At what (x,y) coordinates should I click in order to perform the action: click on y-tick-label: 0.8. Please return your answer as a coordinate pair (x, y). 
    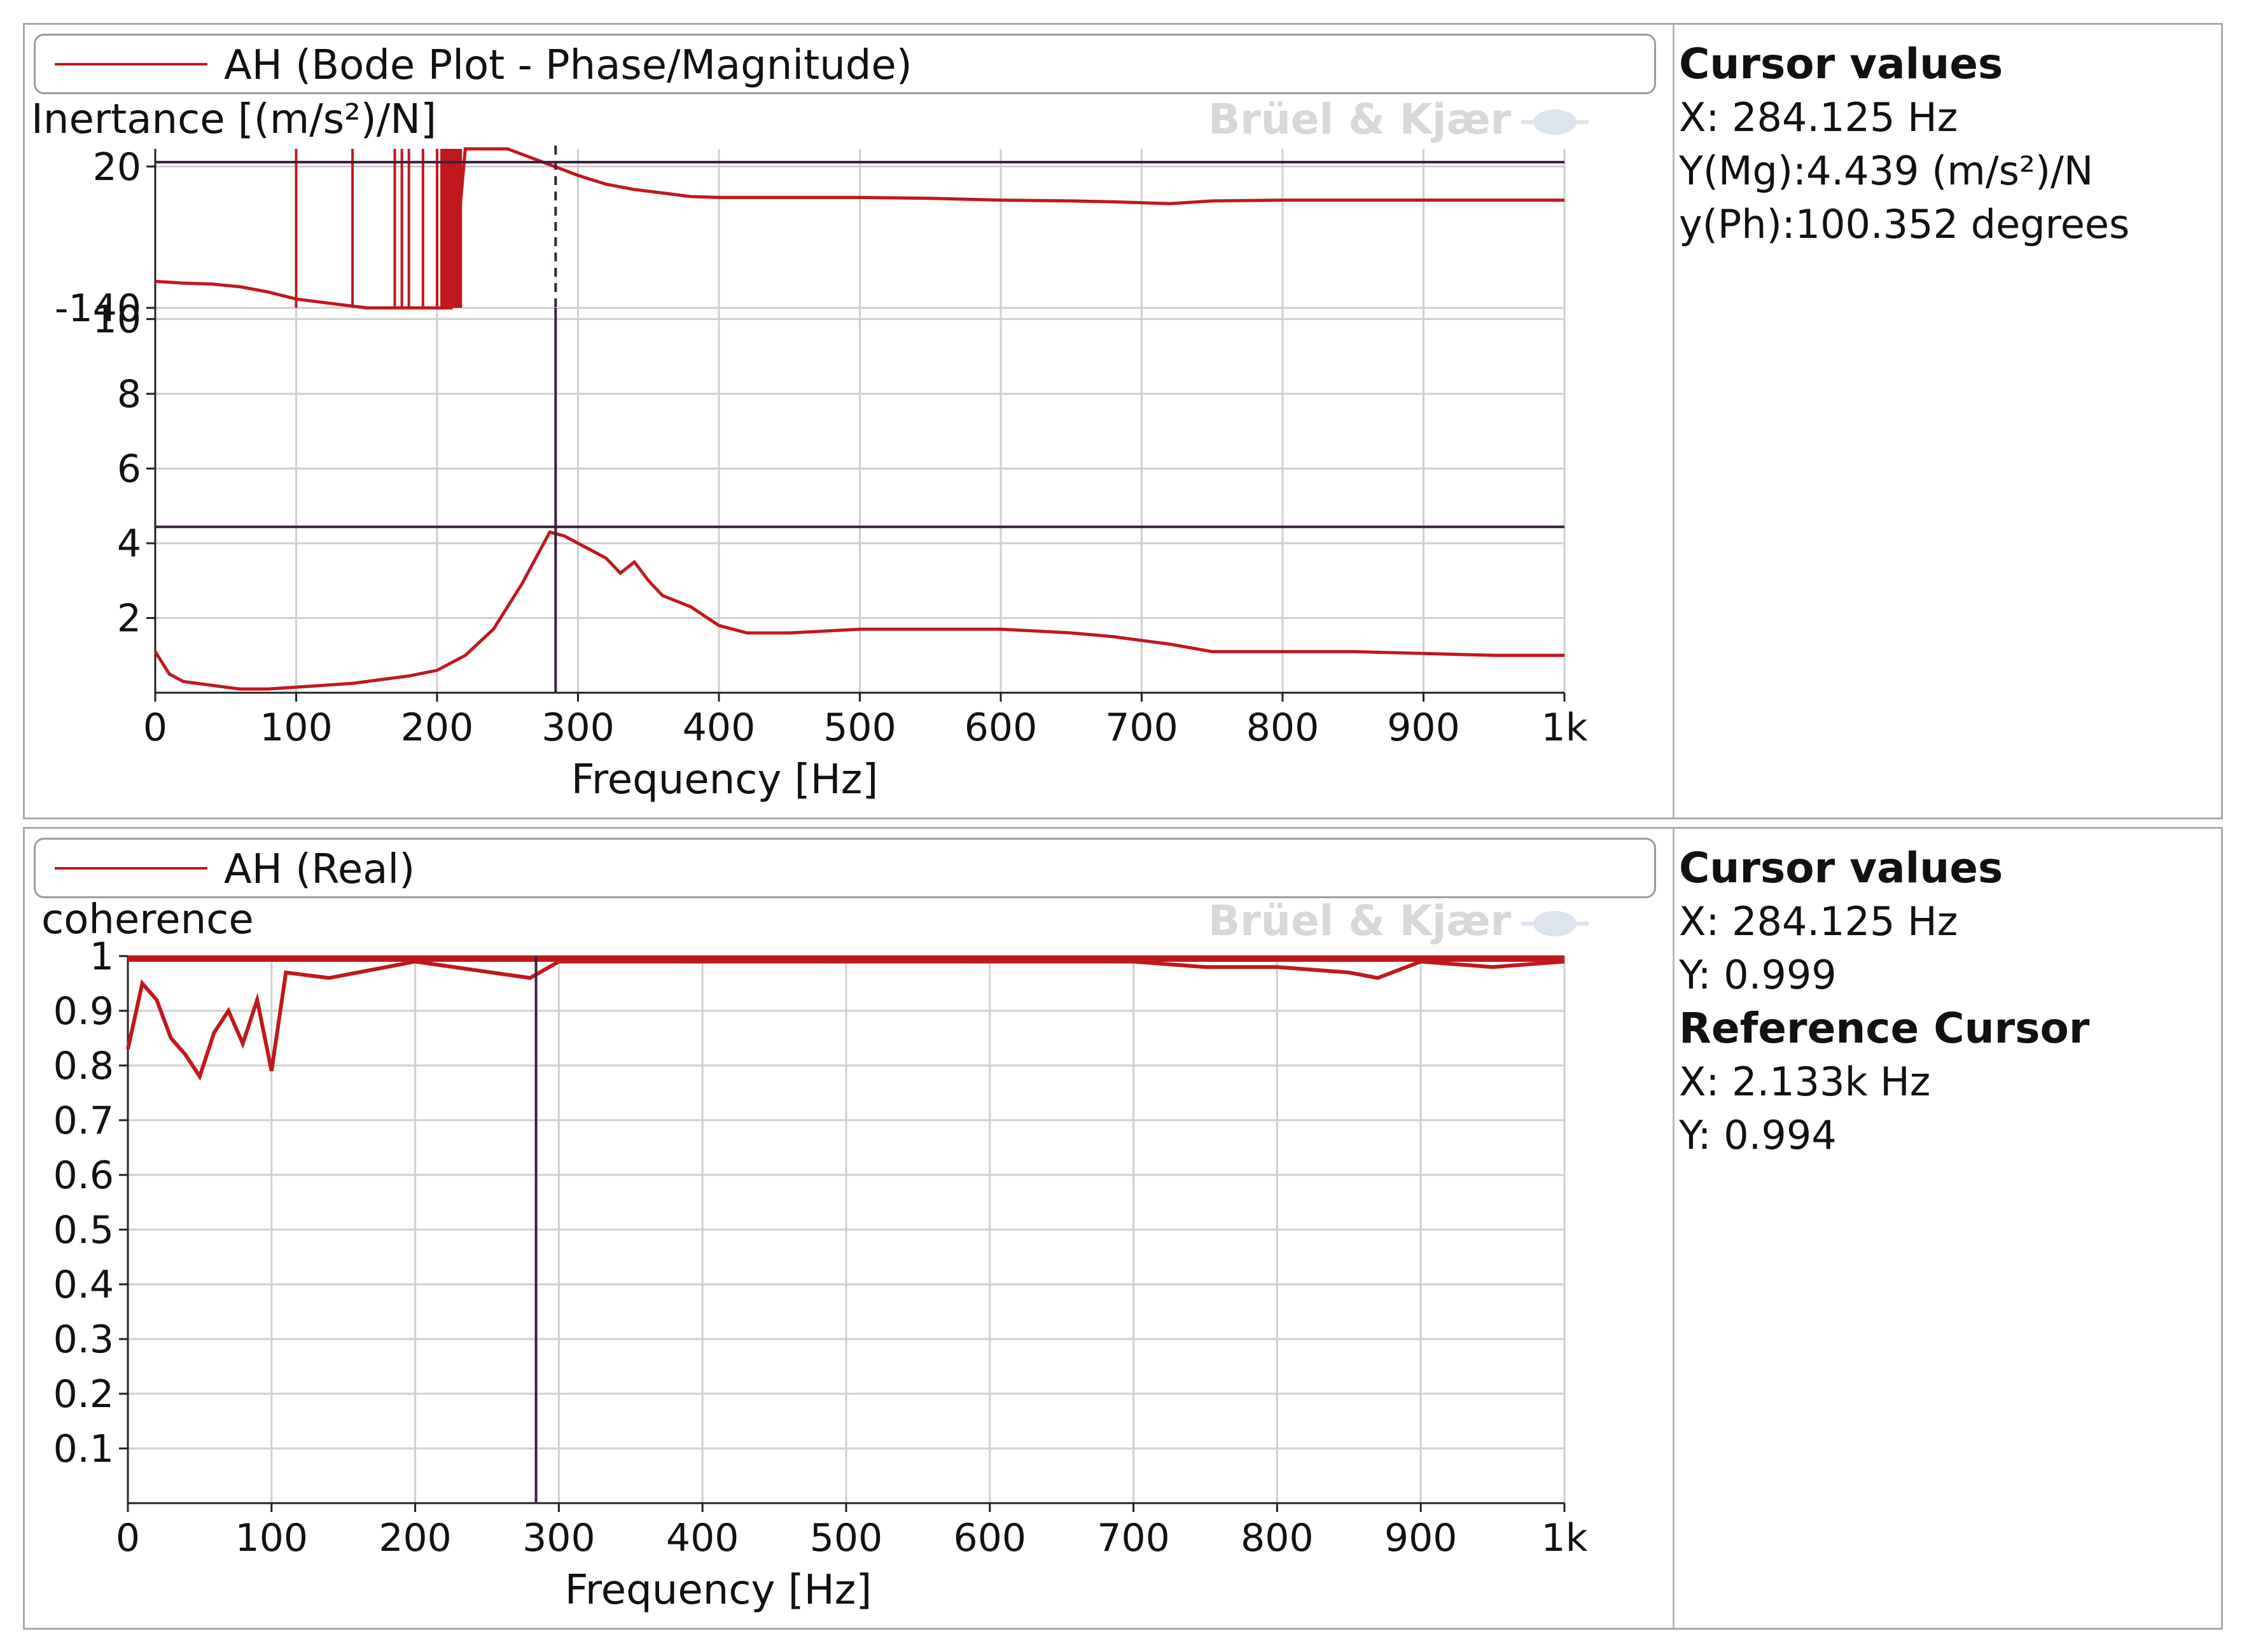
    Looking at the image, I should click on (83, 1066).